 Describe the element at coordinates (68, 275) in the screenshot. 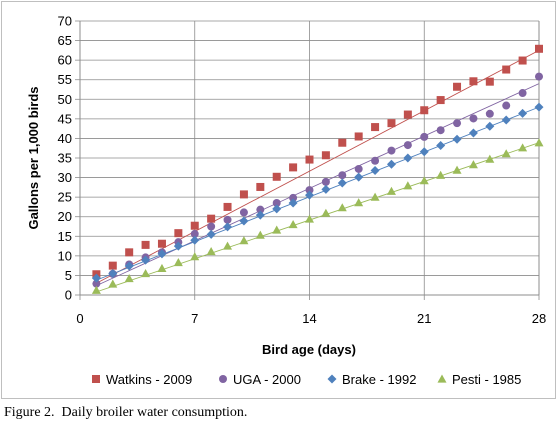

I see `y-tick-label: 5` at that location.